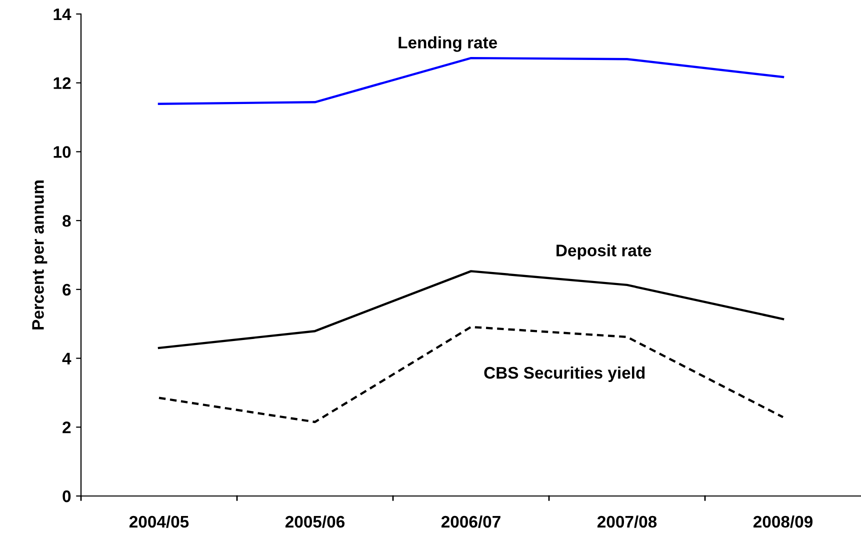  I want to click on y-tick-label: 14, so click(63, 14).